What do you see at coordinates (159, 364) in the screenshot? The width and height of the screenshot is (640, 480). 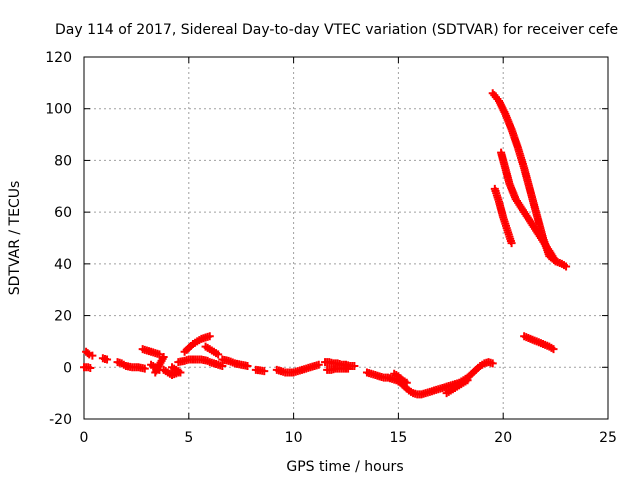 I see `series-s7` at bounding box center [159, 364].